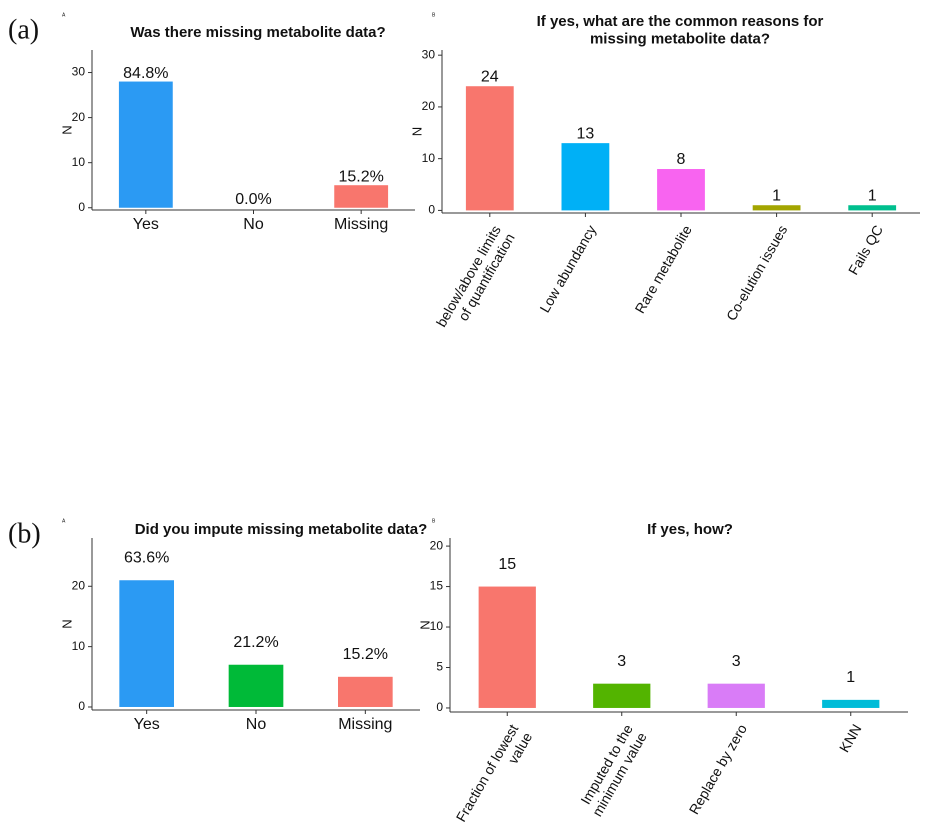 Image resolution: width=934 pixels, height=832 pixels. I want to click on bar-label: 24, so click(490, 76).